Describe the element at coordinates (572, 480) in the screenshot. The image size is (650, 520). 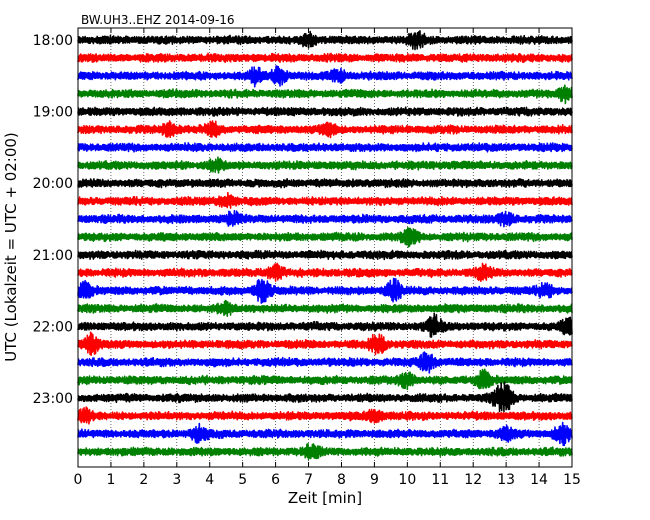
I see `x-tick-label: 15` at that location.